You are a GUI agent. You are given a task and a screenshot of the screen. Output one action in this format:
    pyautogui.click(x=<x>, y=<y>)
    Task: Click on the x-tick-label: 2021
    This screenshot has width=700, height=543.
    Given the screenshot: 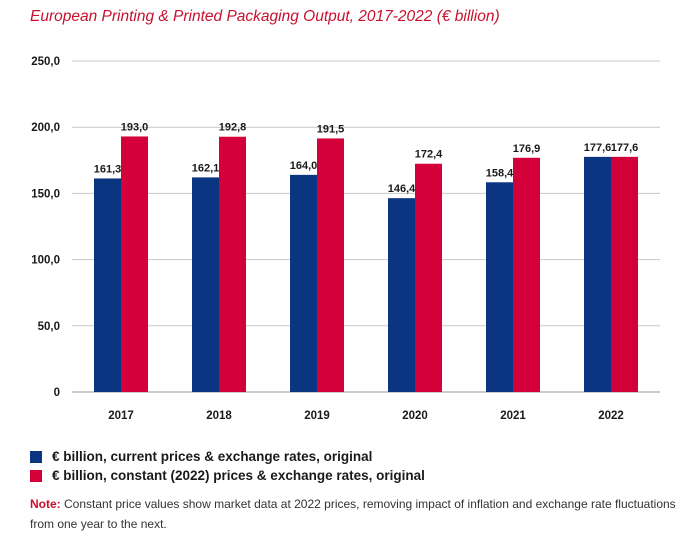 What is the action you would take?
    pyautogui.click(x=513, y=416)
    